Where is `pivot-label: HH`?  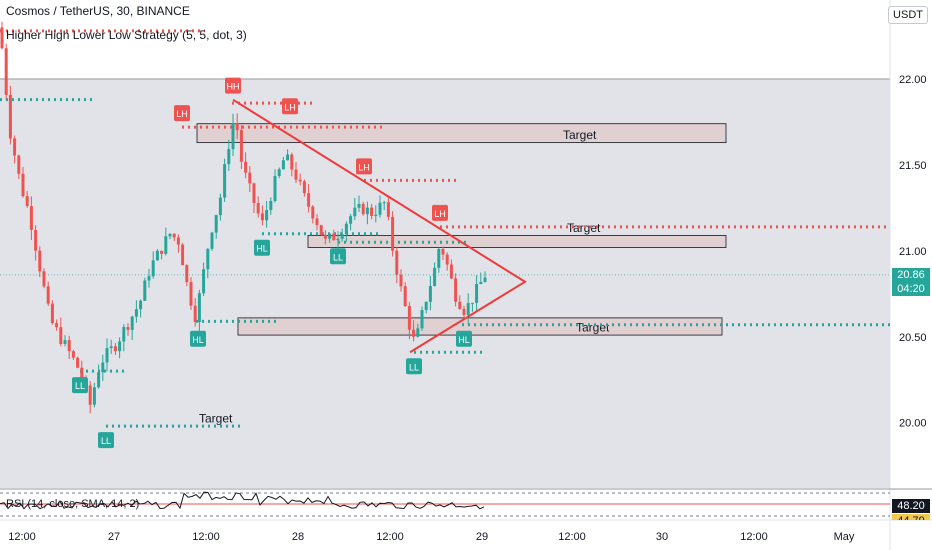 pivot-label: HH is located at coordinates (233, 87).